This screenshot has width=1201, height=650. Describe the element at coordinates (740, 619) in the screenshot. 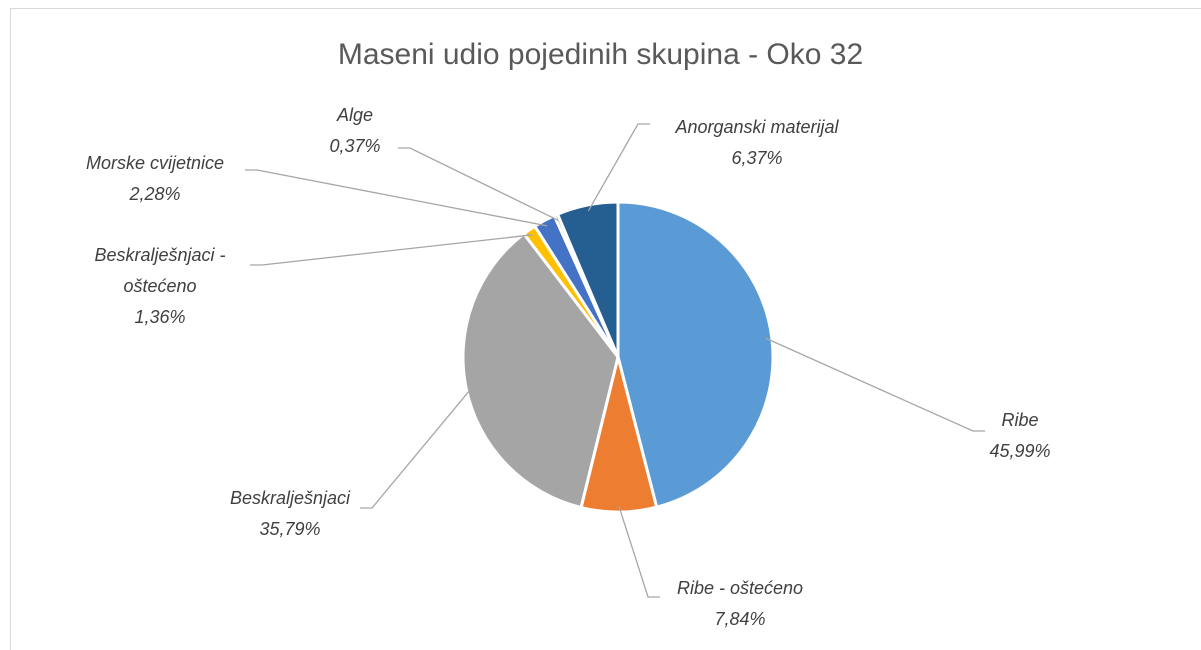

I see `label-value: 7,84%` at that location.